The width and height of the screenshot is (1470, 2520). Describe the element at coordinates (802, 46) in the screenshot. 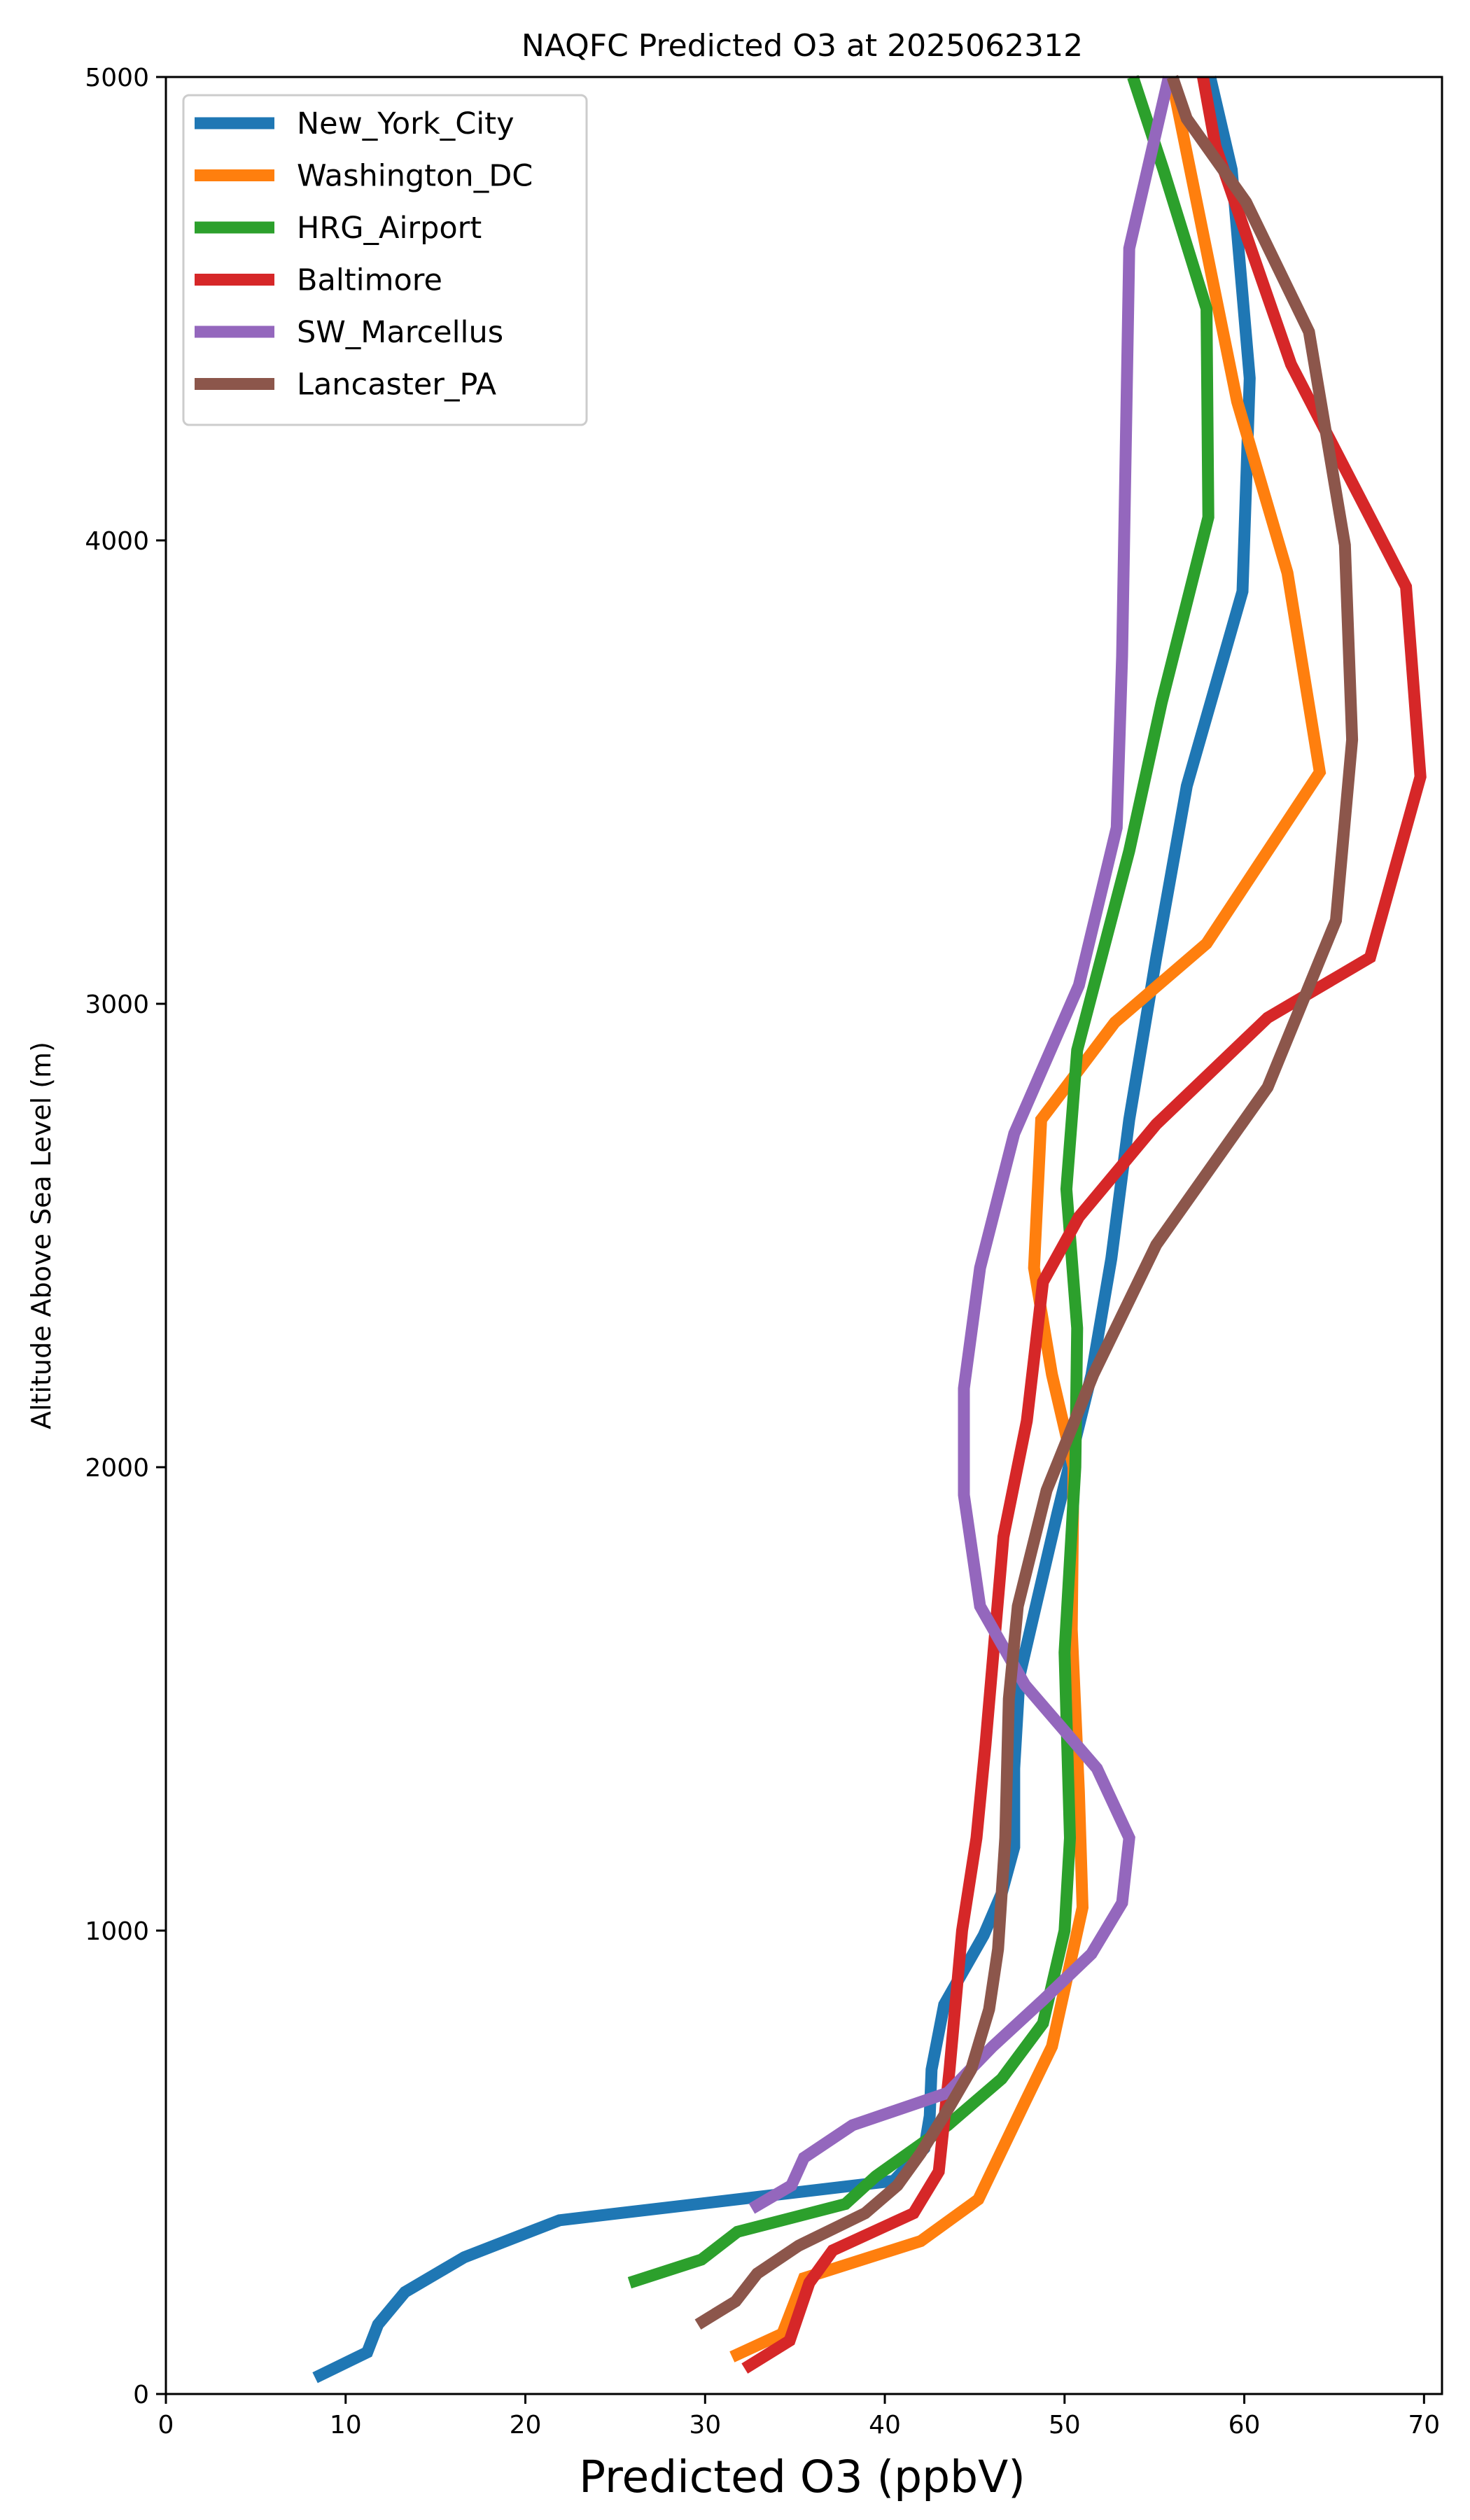

I see `chart-title: NAQFC Predicted O3 at 2025062312` at that location.